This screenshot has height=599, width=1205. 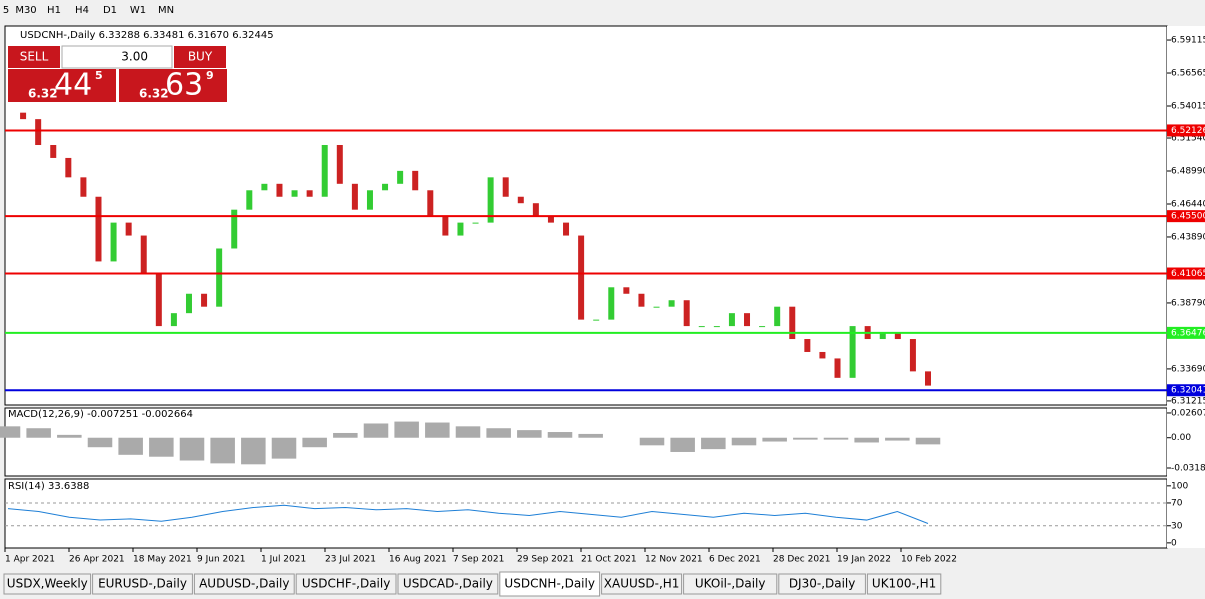 What do you see at coordinates (166, 10) in the screenshot?
I see `timeframe-button: MN` at bounding box center [166, 10].